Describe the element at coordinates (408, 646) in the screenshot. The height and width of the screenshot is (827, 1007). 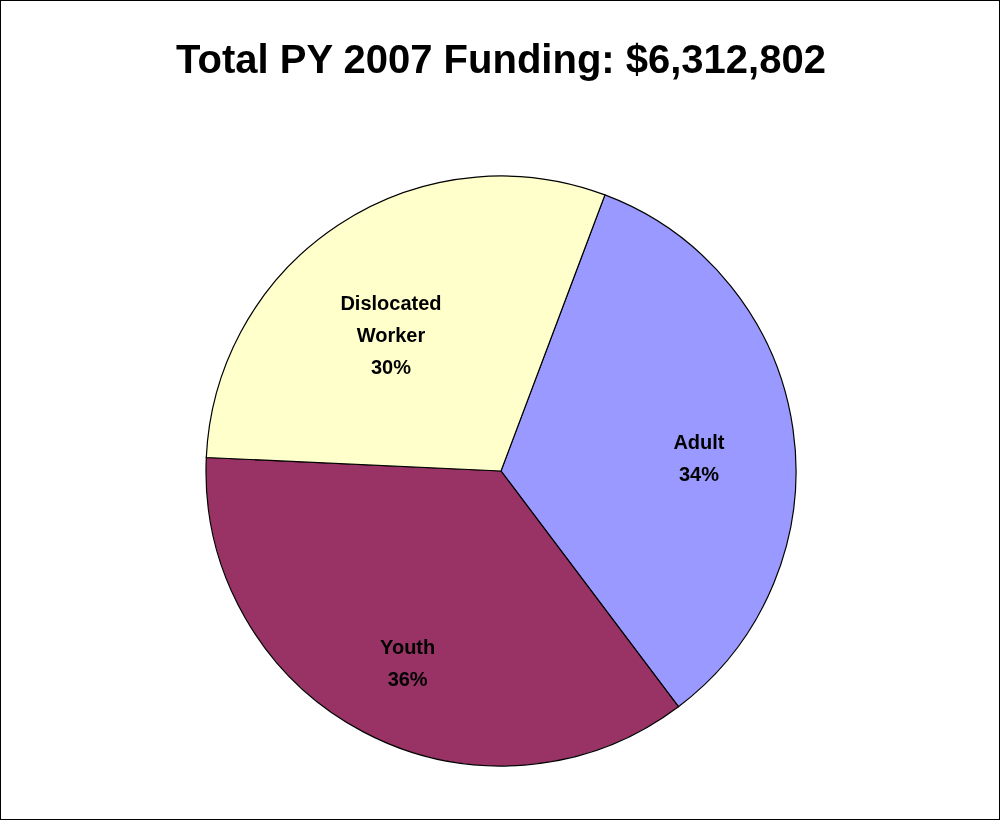
I see `slice-label: Youth` at that location.